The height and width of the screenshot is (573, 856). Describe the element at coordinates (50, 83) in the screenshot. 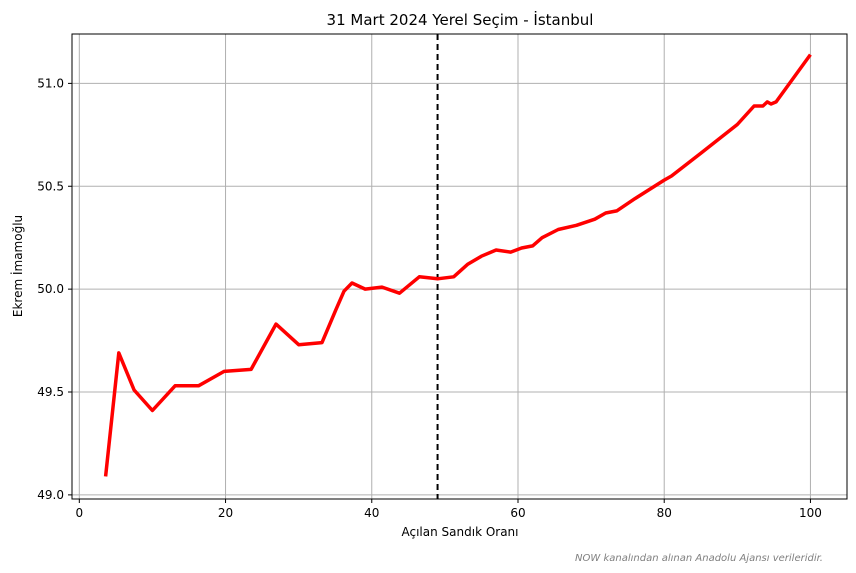

I see `y-tick-label: 51.0` at that location.